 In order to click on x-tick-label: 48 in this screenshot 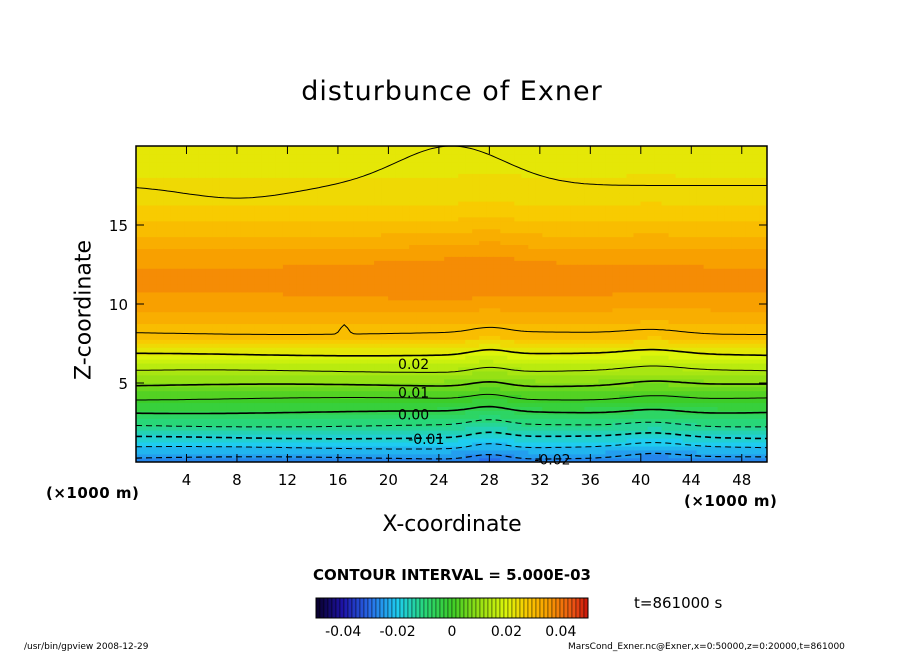, I will do `click(741, 480)`.